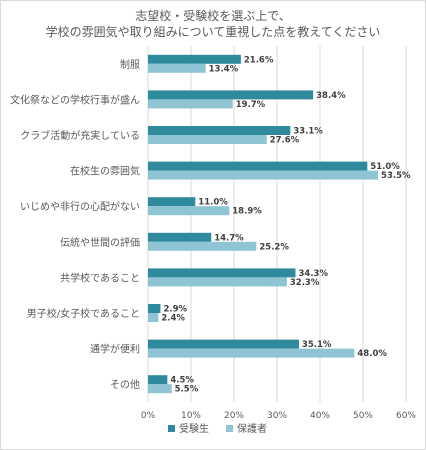 This screenshot has width=426, height=450. Describe the element at coordinates (191, 416) in the screenshot. I see `x-tick-label: 10%` at that location.